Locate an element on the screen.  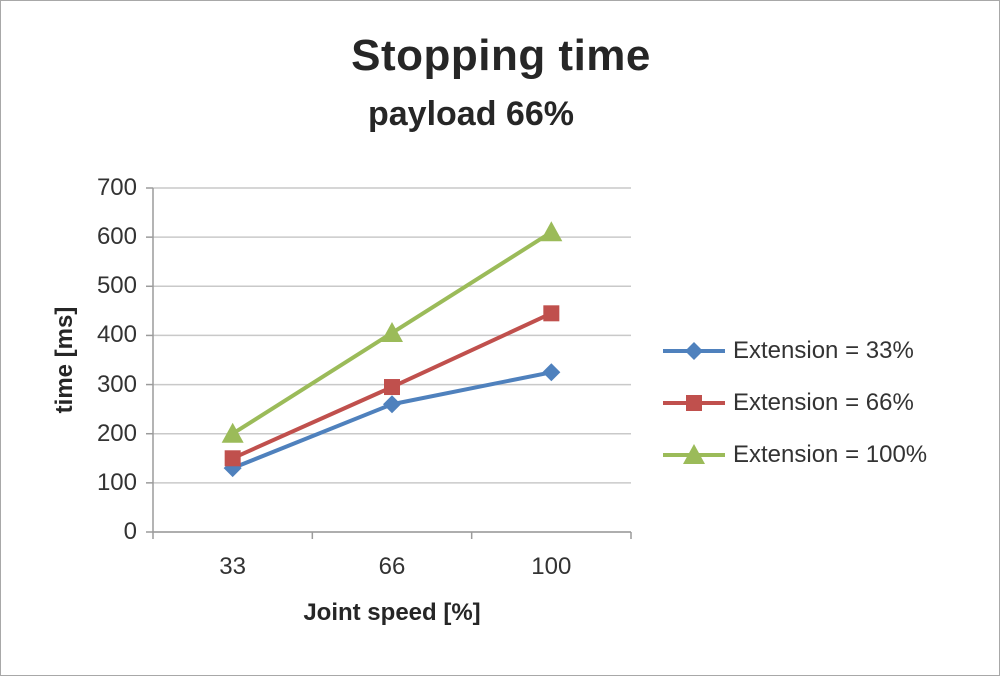
y-tick-label: 100 is located at coordinates (116, 482).